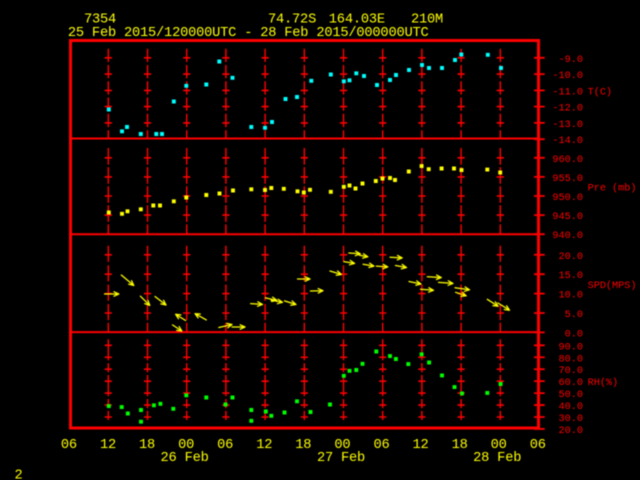 The height and width of the screenshot is (480, 640). I want to click on svg-text: 940.0, so click(567, 236).